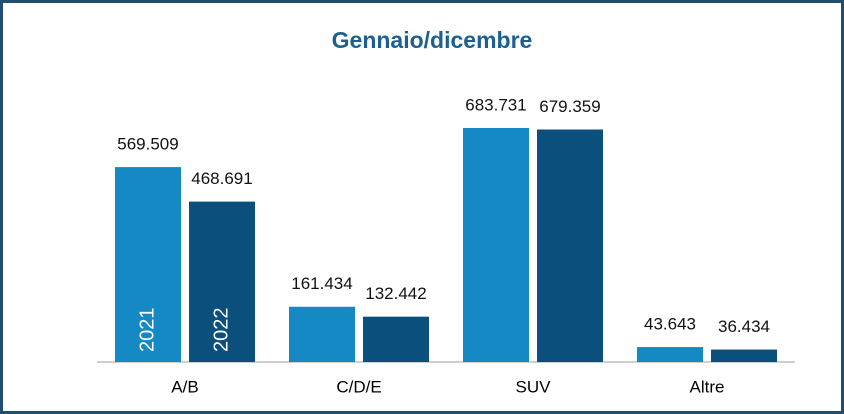 Image resolution: width=844 pixels, height=414 pixels. I want to click on data-label: 468.691, so click(221, 178).